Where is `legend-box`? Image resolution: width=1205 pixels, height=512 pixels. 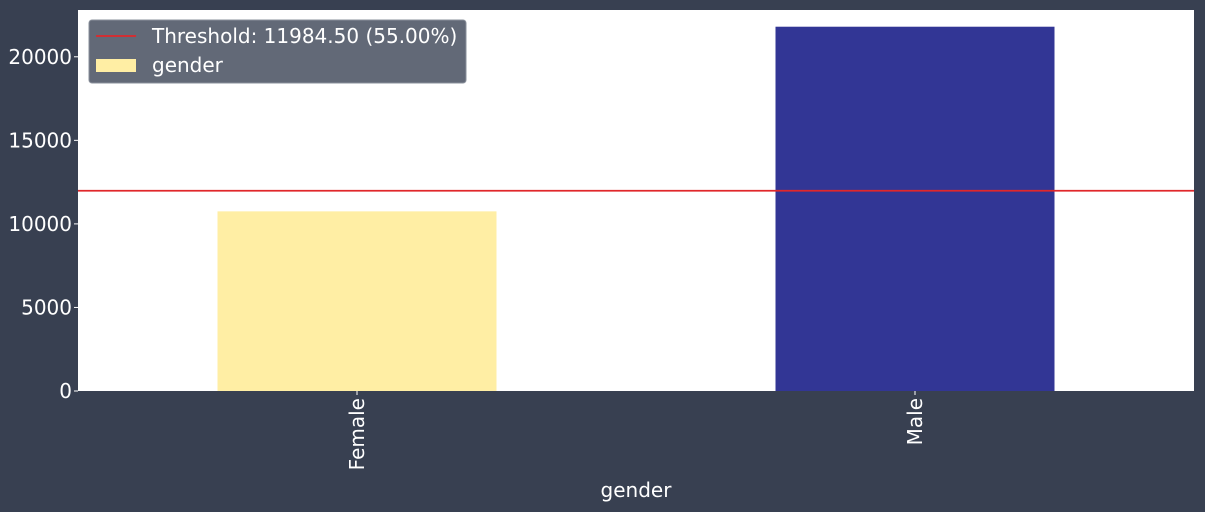 legend-box is located at coordinates (277, 51).